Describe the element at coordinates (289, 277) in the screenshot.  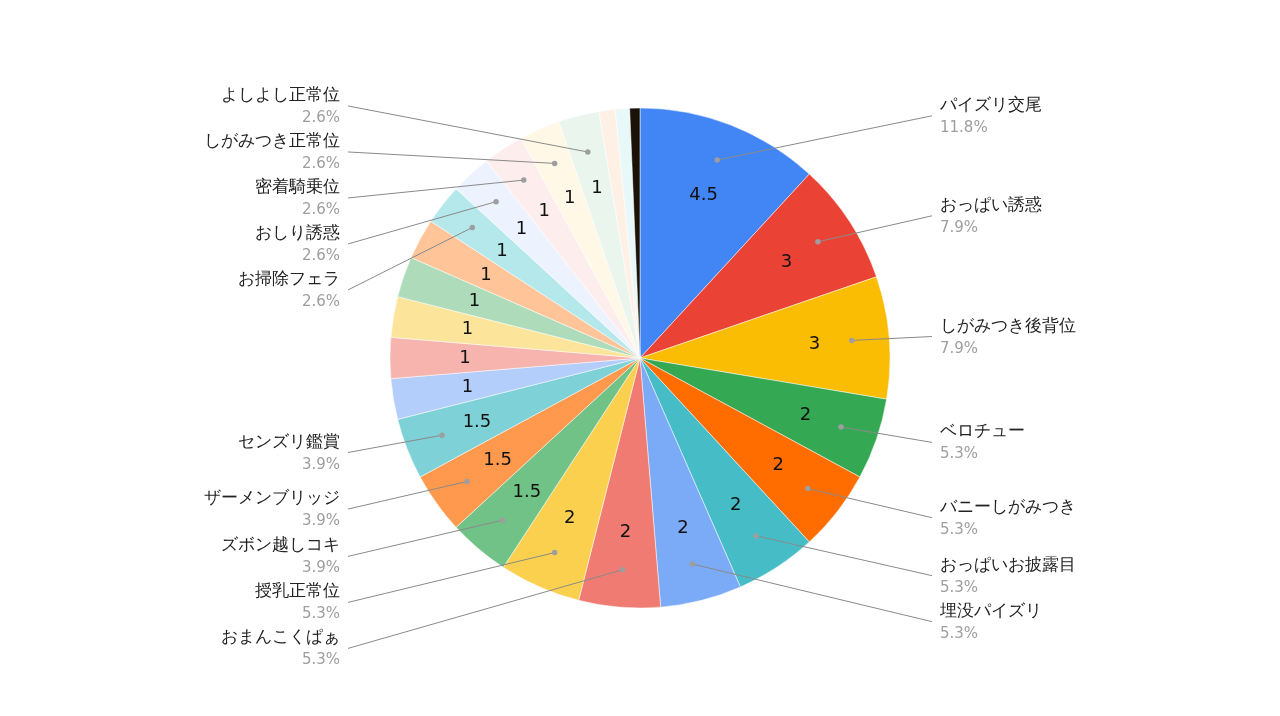
I see `slice-label: お掃除フェラ` at that location.